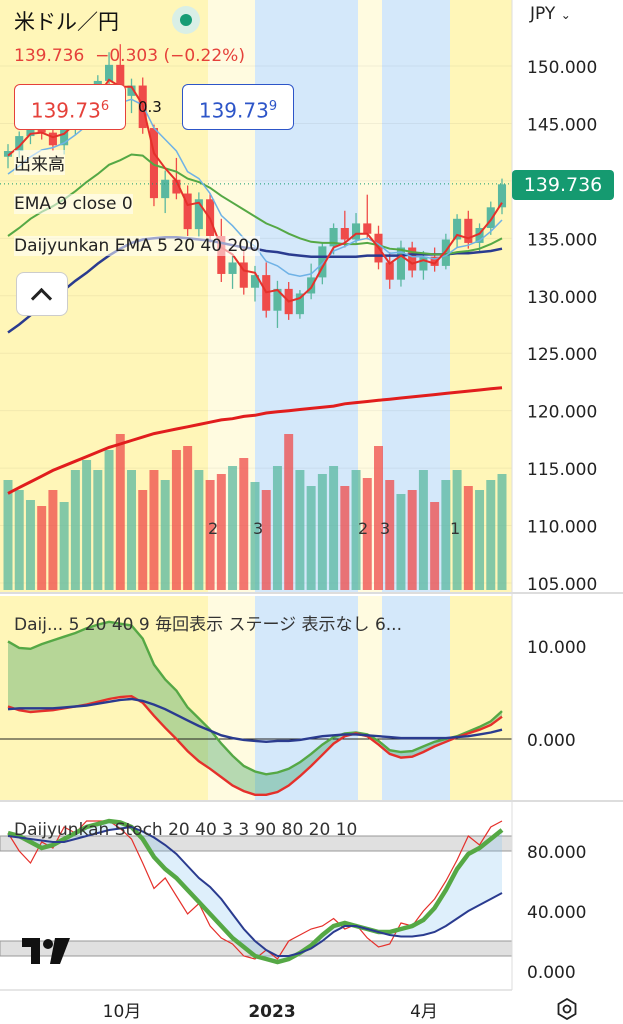  I want to click on y-tick-label: 145.000, so click(562, 125).